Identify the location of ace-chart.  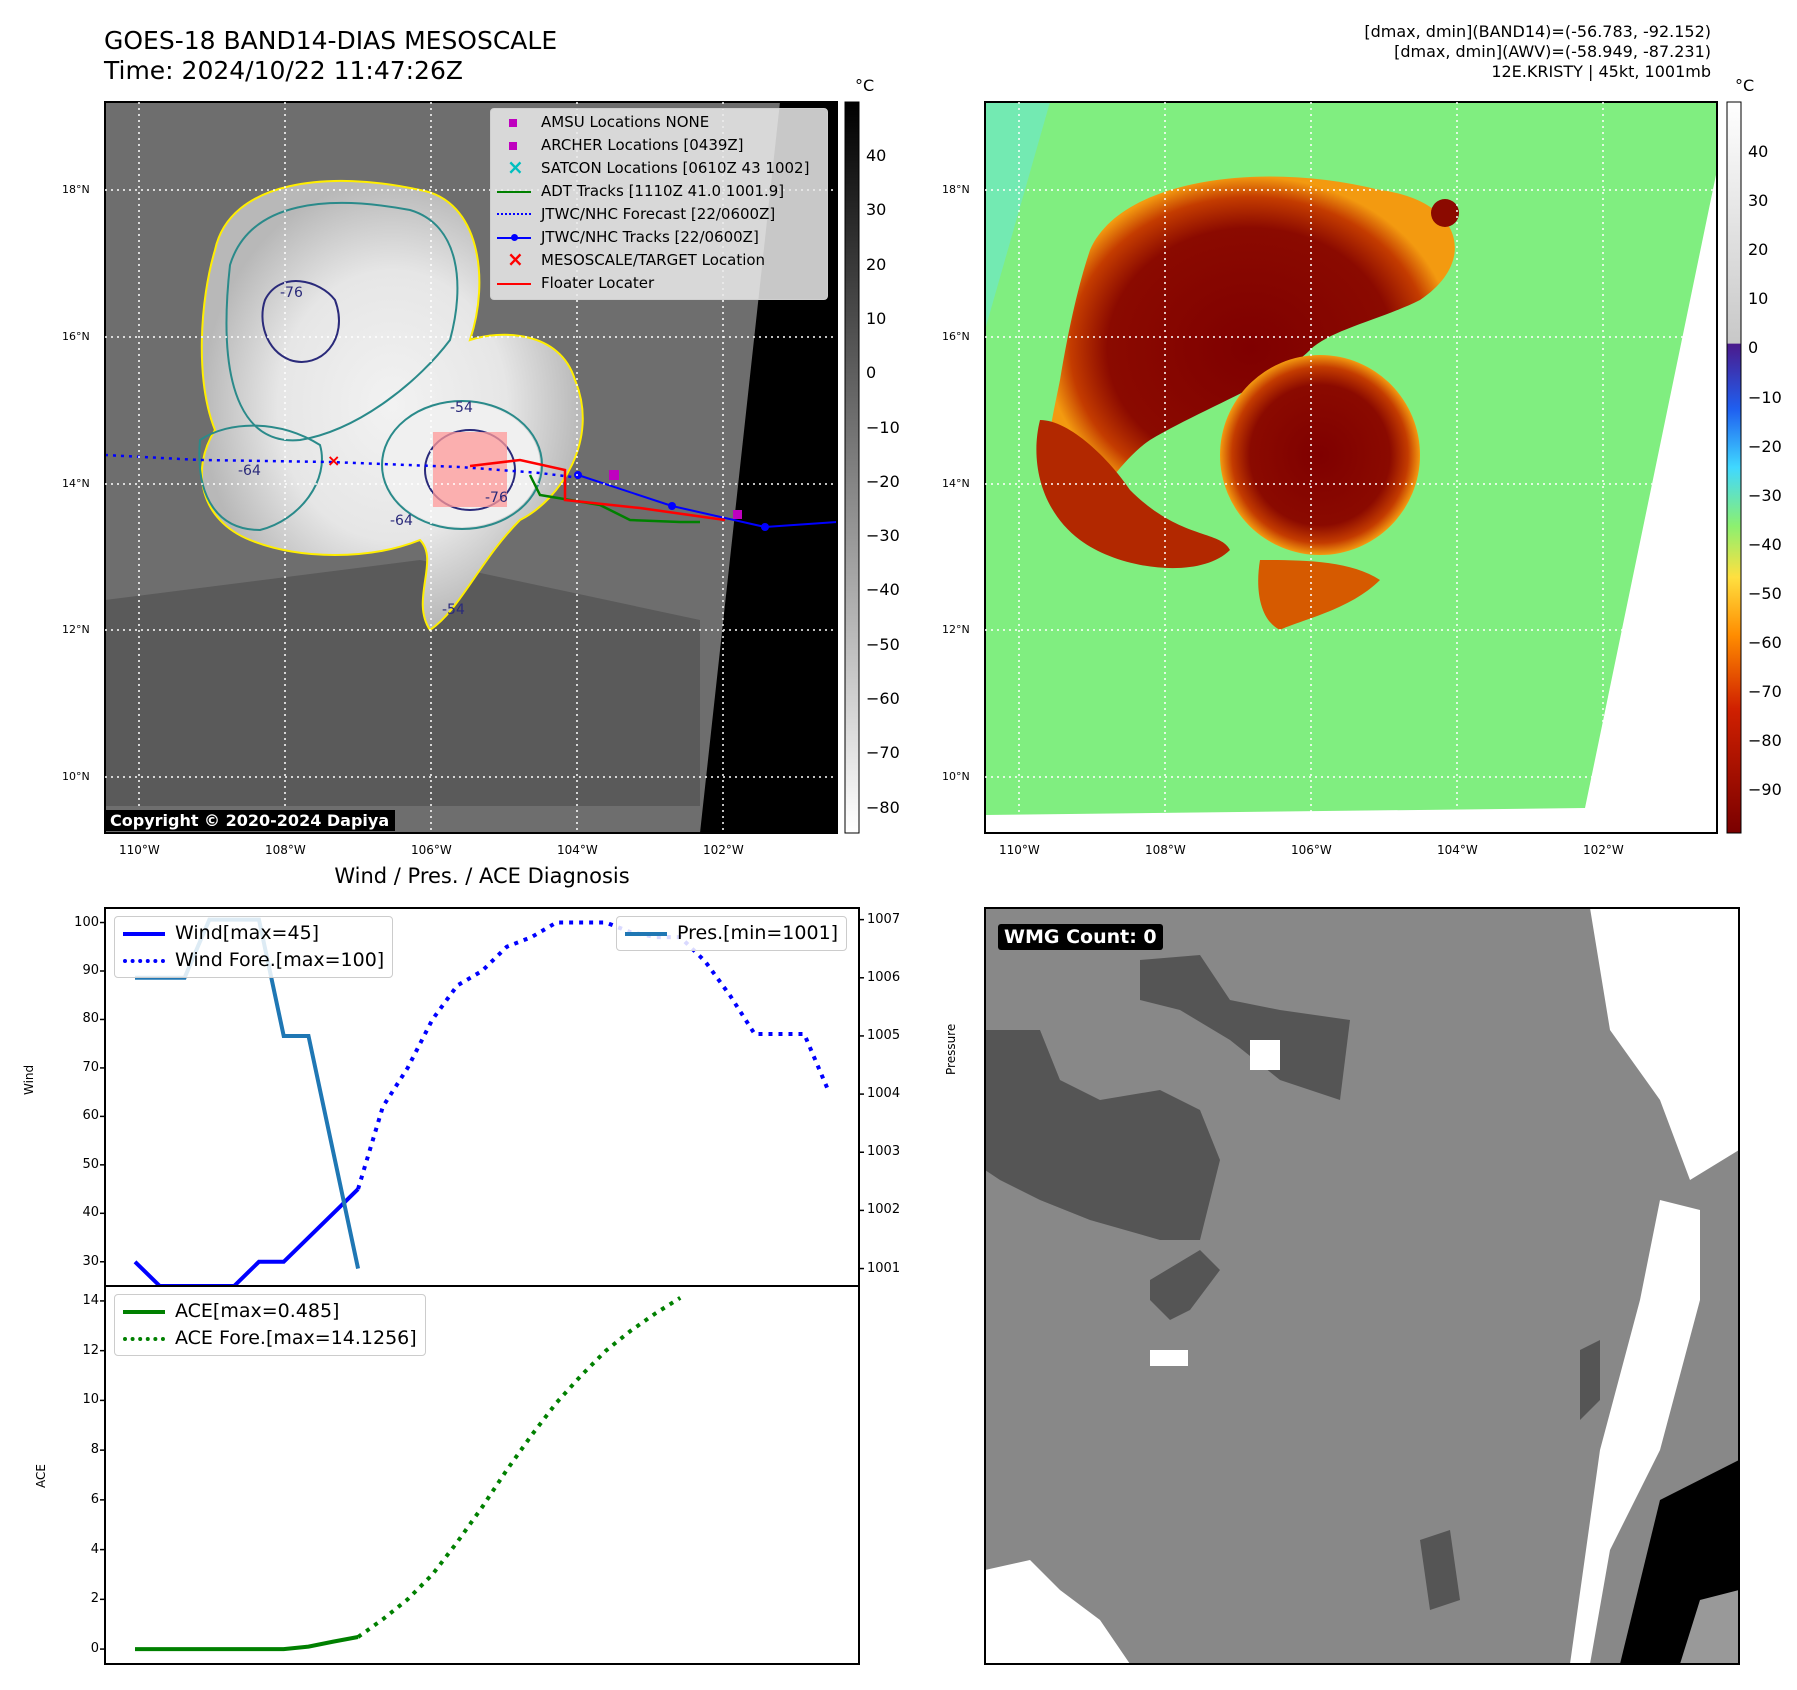
(480, 1475).